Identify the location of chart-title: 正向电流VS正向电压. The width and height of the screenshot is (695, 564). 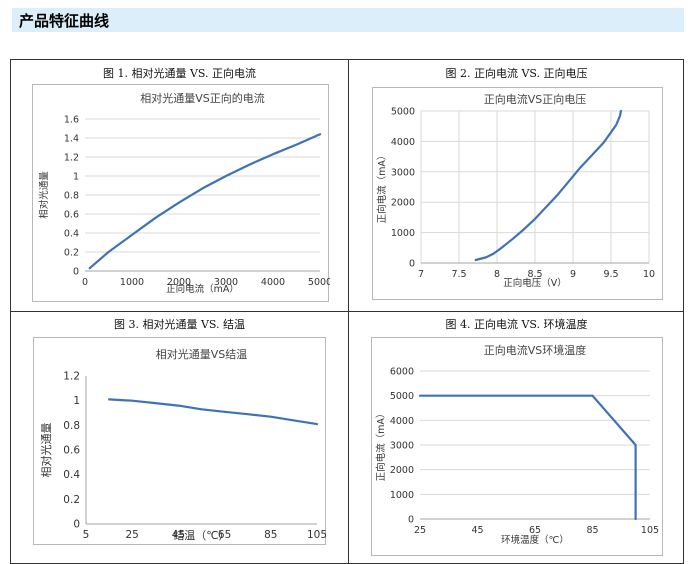
(535, 99).